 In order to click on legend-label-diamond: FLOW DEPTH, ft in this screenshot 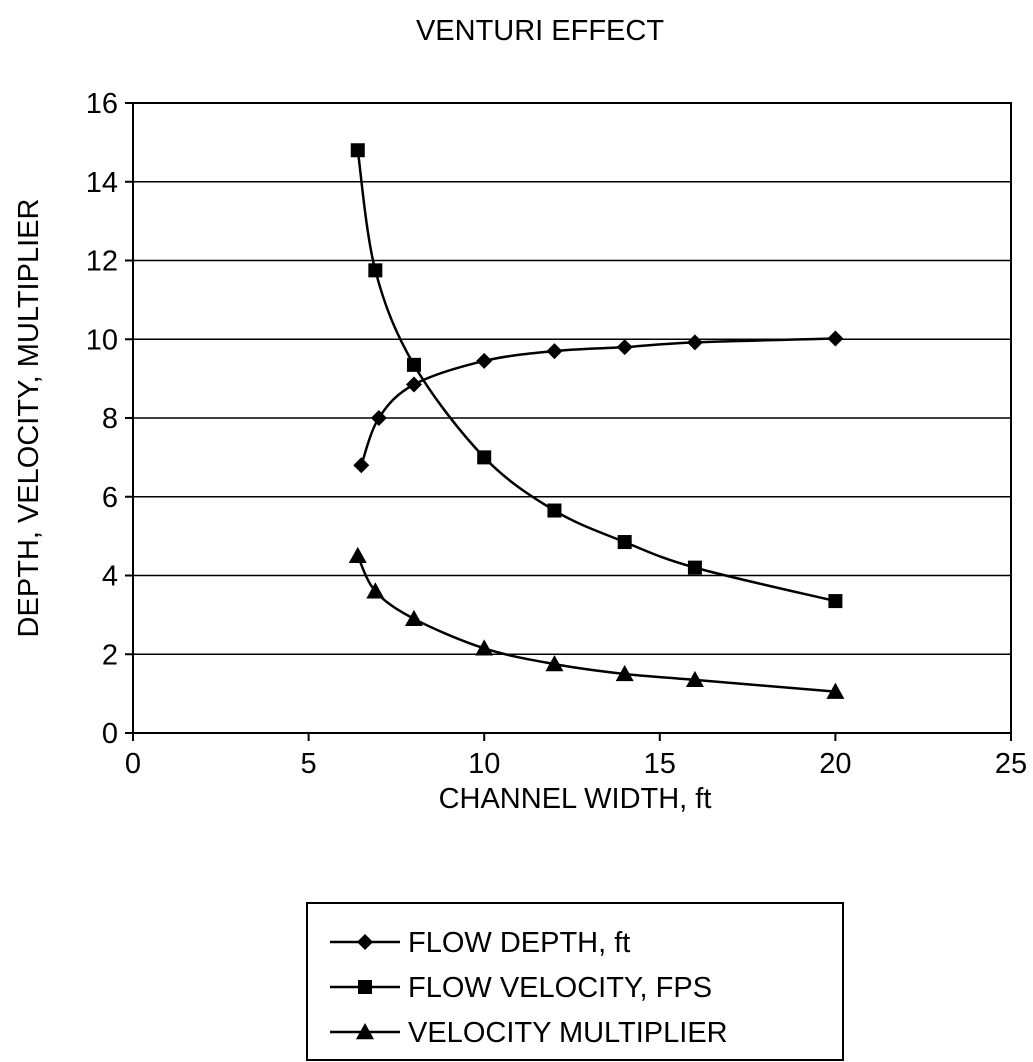, I will do `click(519, 943)`.